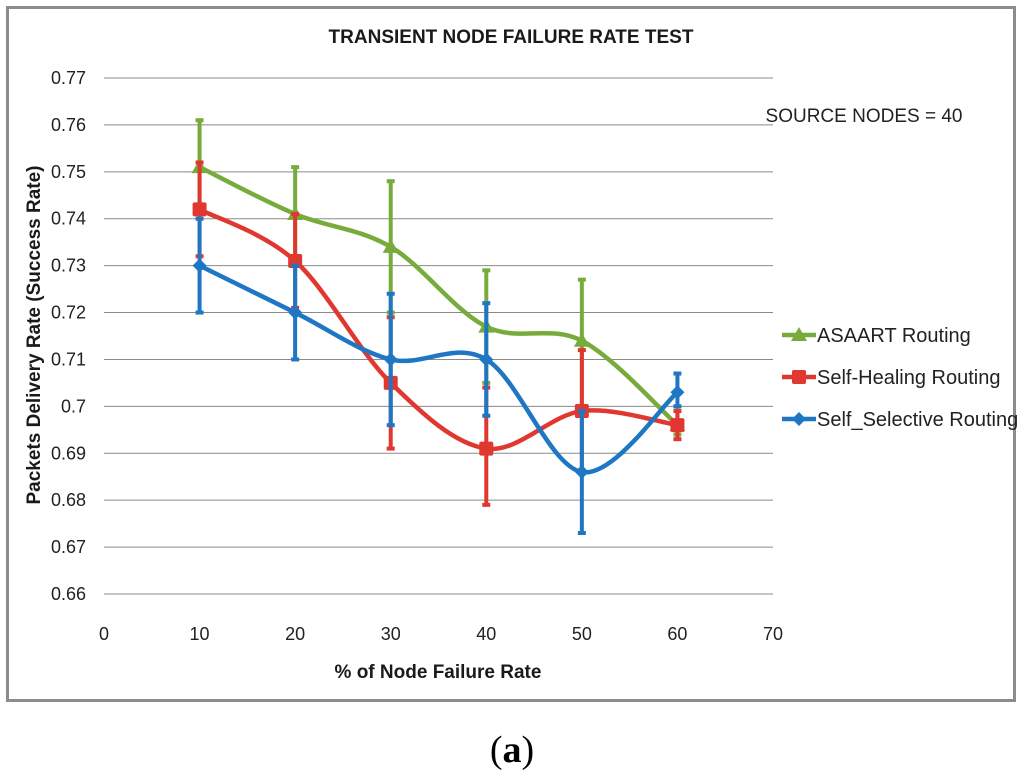  What do you see at coordinates (496, 750) in the screenshot?
I see `caption-open-paren: (` at bounding box center [496, 750].